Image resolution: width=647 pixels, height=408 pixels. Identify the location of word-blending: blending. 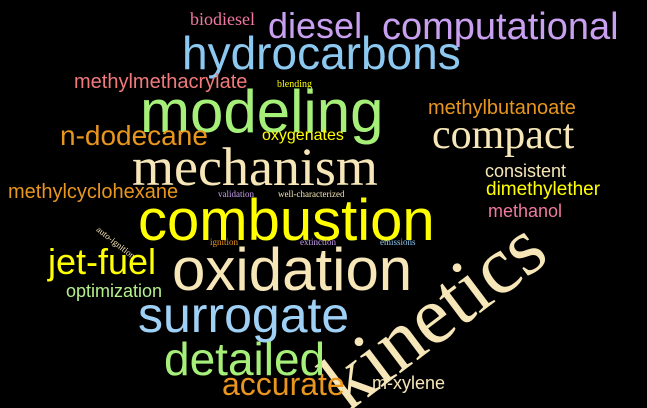
(294, 84).